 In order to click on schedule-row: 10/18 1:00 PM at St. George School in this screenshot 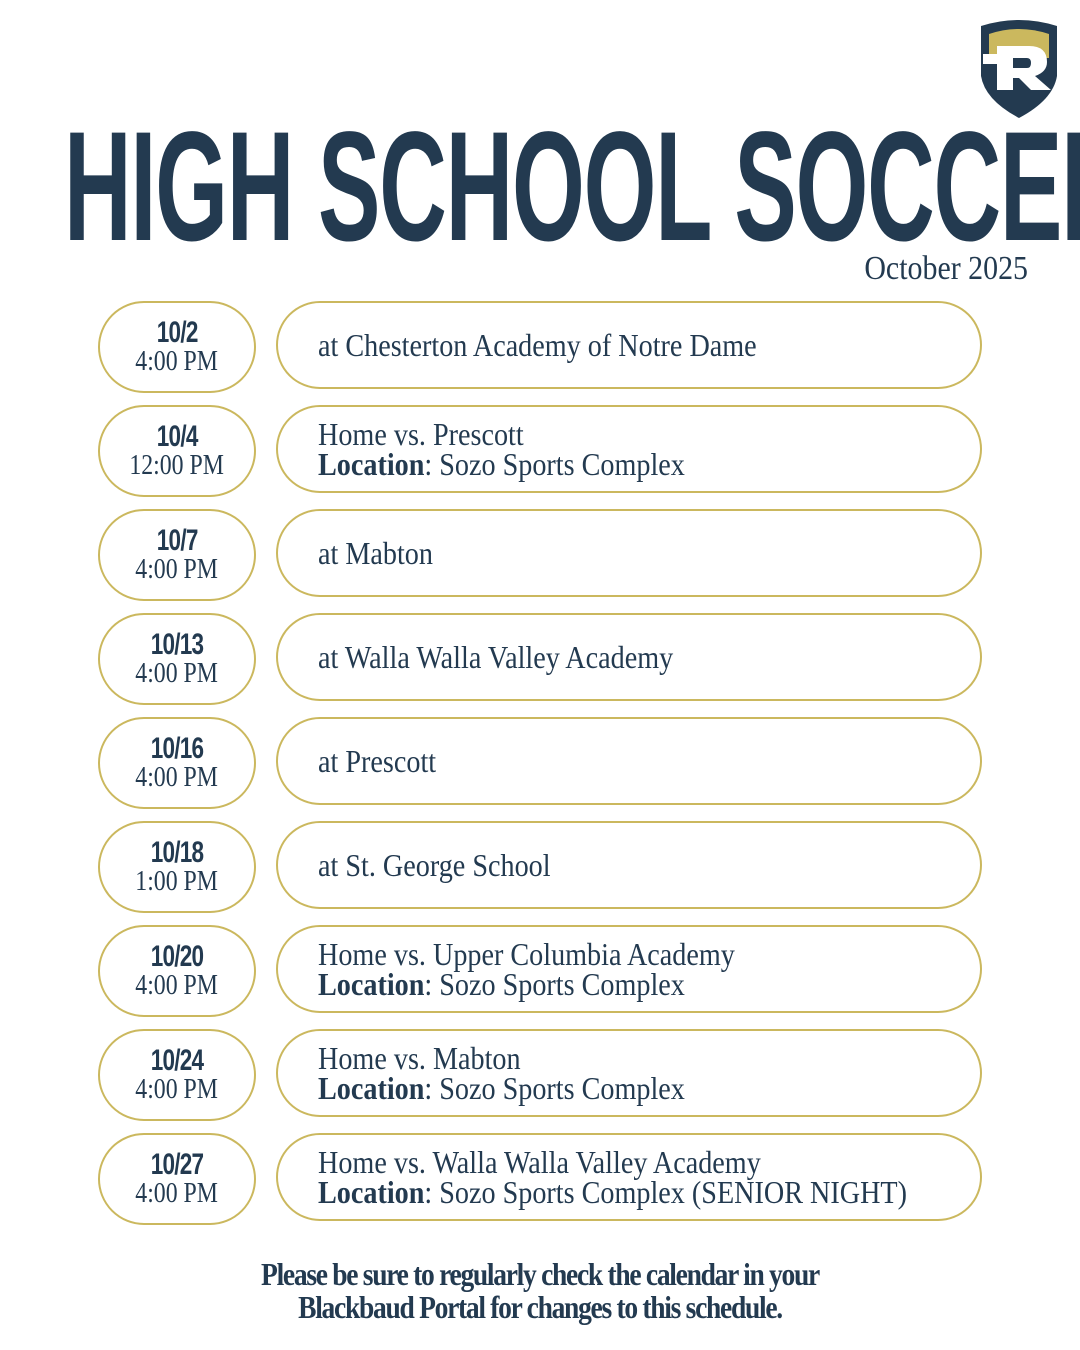, I will do `click(540, 867)`.